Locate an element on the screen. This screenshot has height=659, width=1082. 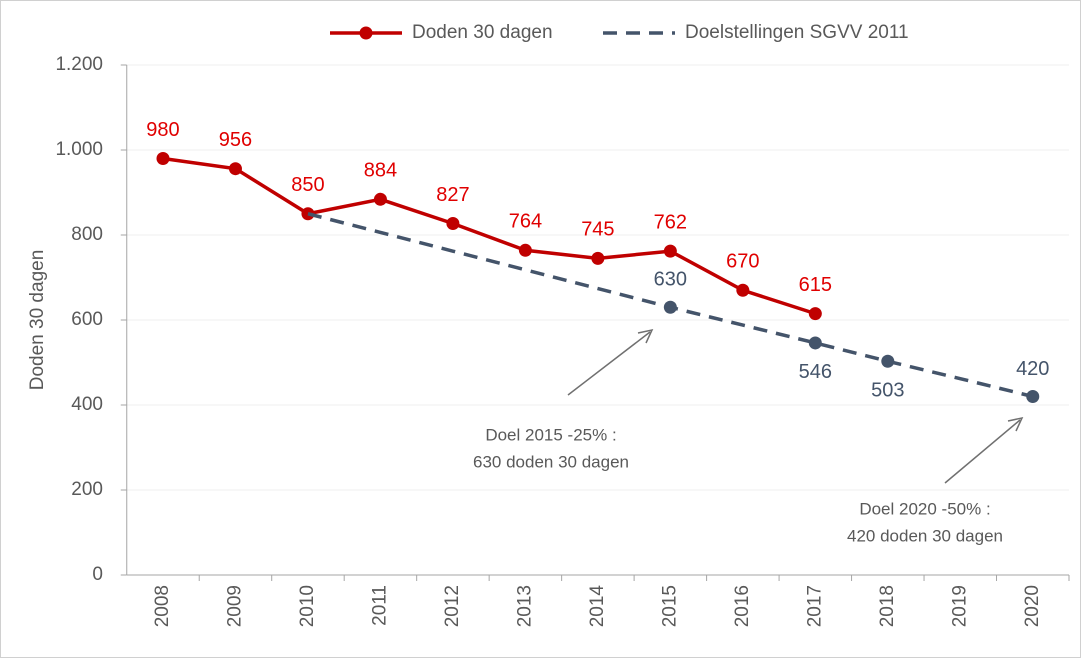
y-tick-label: 1.200 is located at coordinates (79, 64).